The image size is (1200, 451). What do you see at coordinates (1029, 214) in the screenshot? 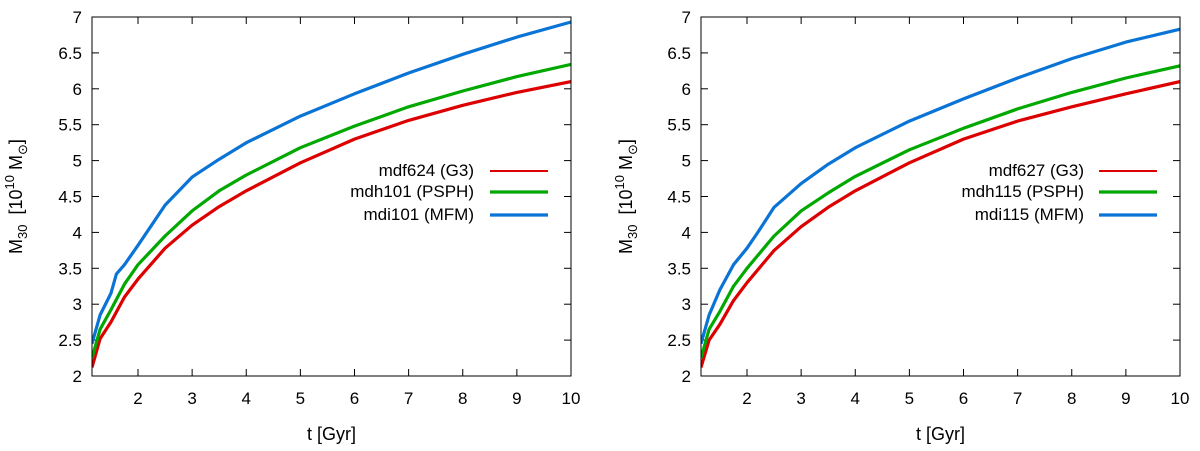
I see `legend-label-3: mdi115 (MFM)` at bounding box center [1029, 214].